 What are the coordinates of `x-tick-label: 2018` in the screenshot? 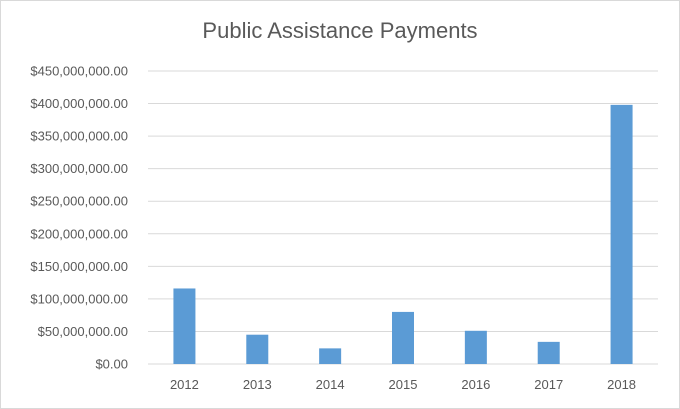 It's located at (621, 384).